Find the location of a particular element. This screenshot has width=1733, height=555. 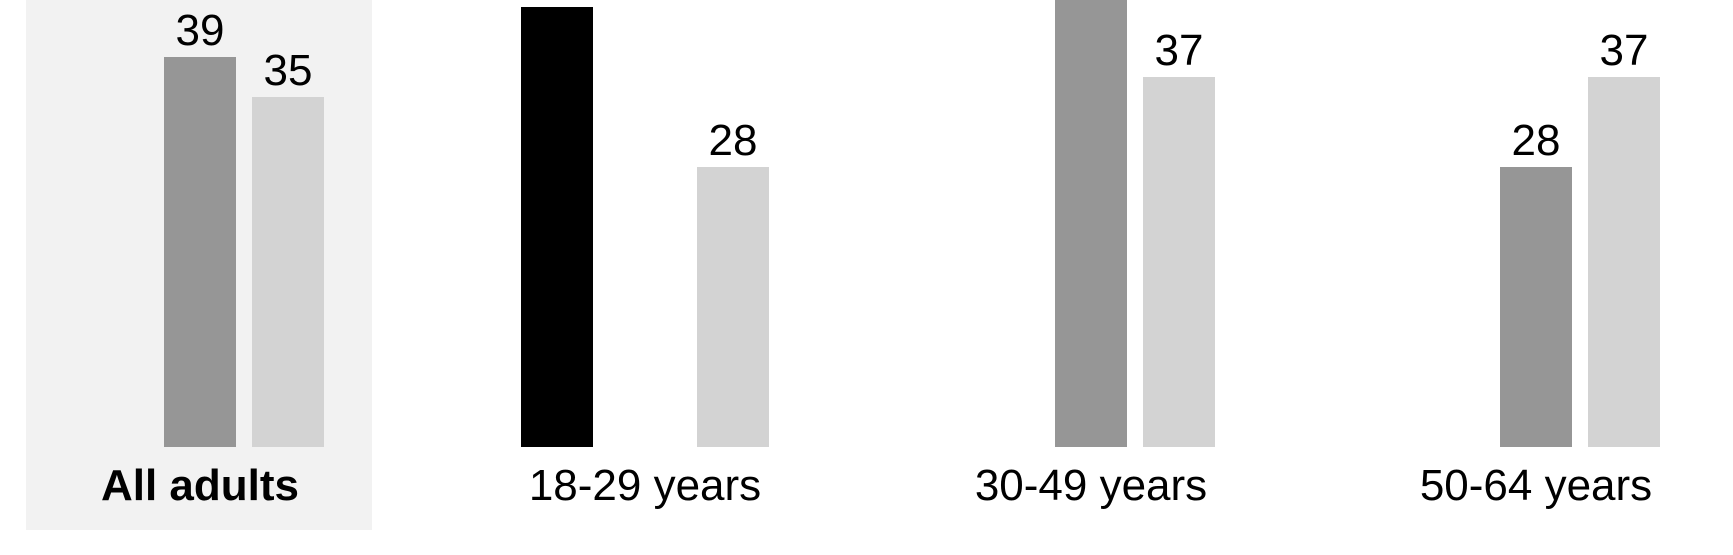

category-label-all-adults: All adults is located at coordinates (200, 485).